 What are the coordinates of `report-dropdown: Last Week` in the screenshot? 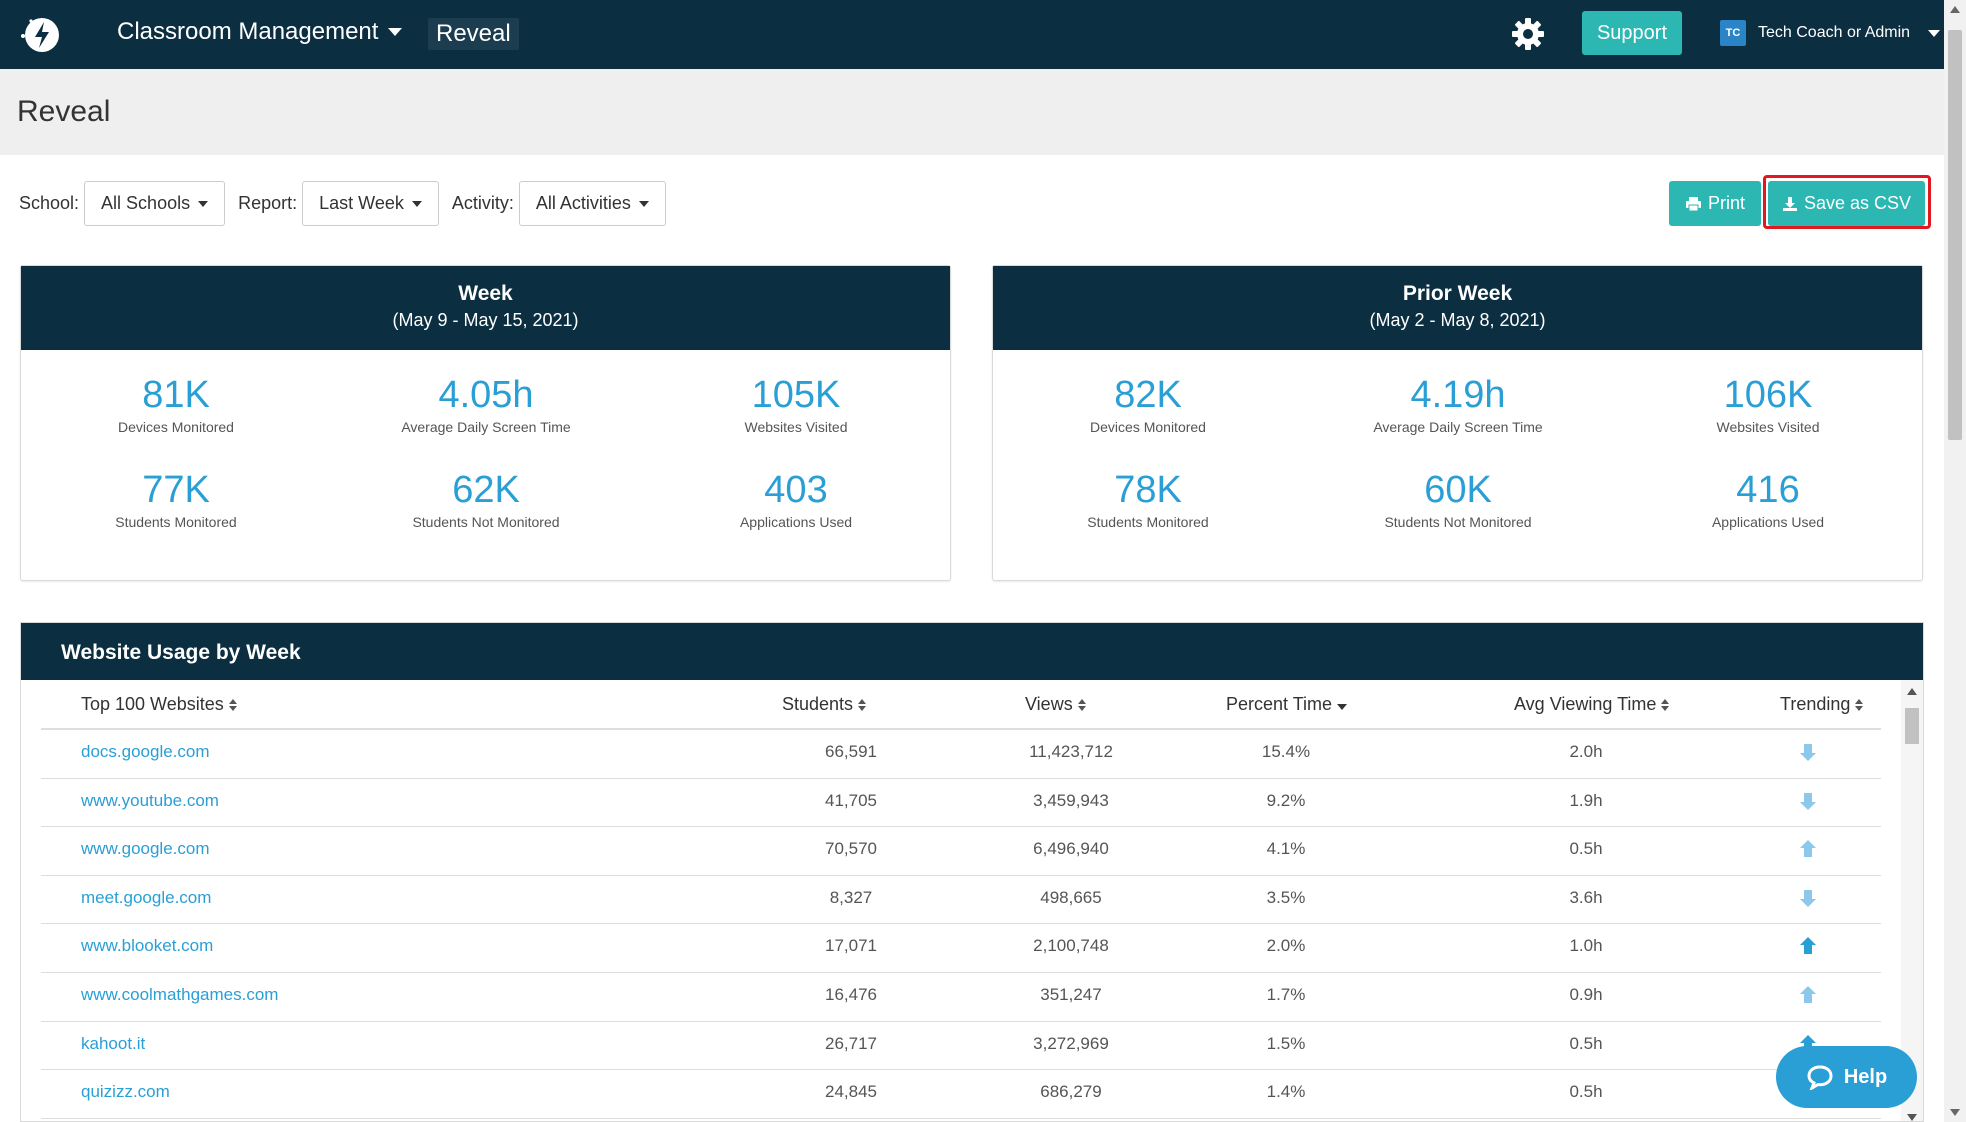 It's located at (370, 203).